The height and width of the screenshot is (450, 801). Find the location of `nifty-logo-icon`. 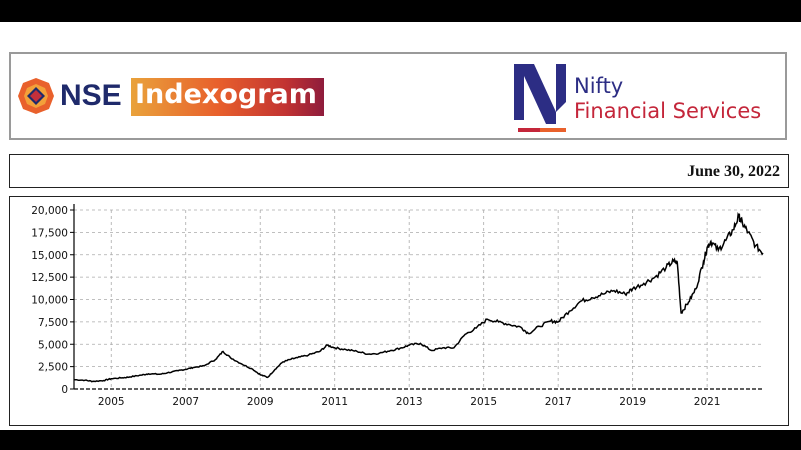

nifty-logo-icon is located at coordinates (540, 98).